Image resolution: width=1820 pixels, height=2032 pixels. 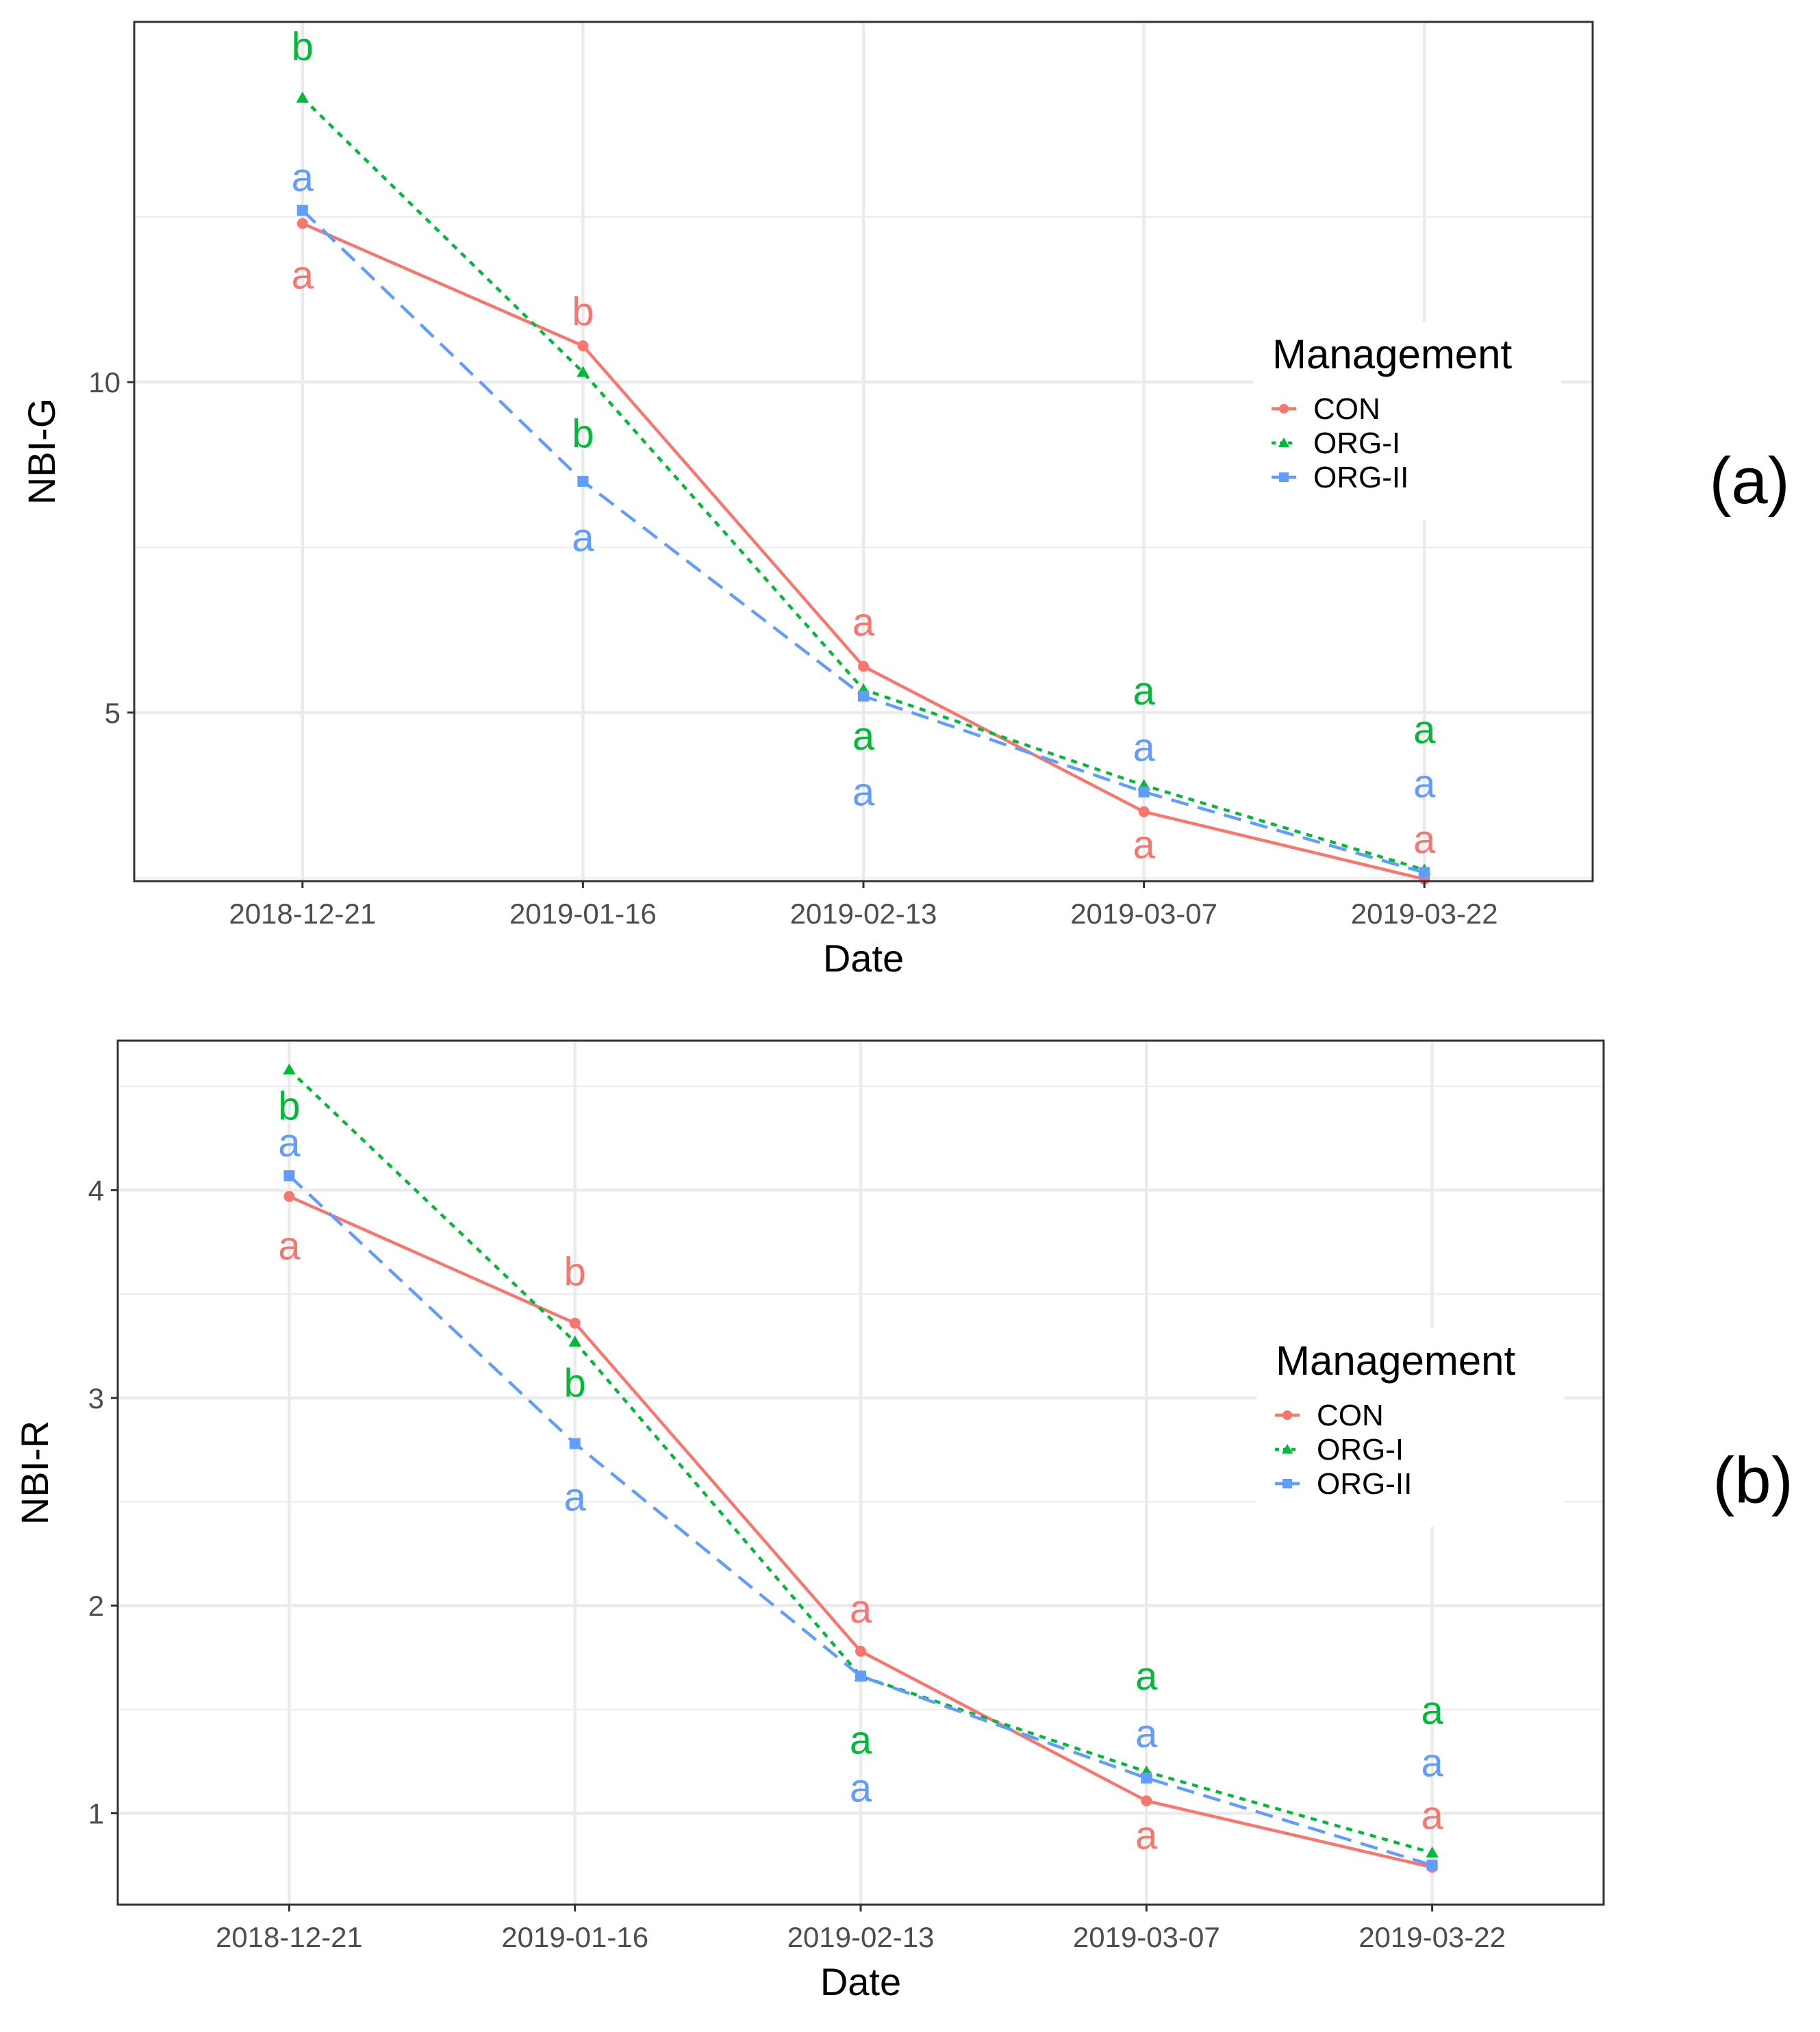 I want to click on y-tick-label: 2, so click(x=96, y=1606).